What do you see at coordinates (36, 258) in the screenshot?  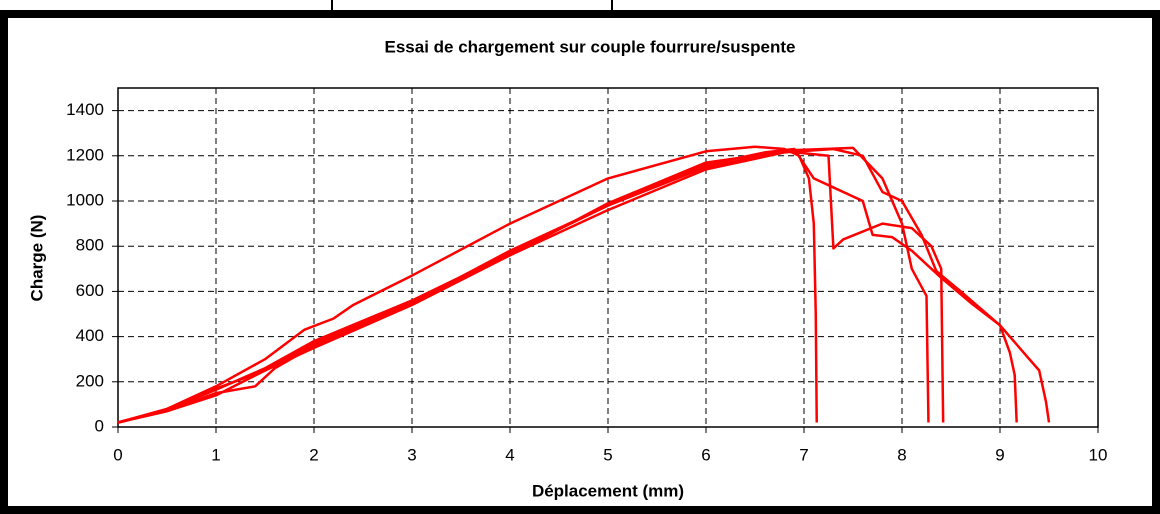 I see `y-axis-label: Charge (N)` at bounding box center [36, 258].